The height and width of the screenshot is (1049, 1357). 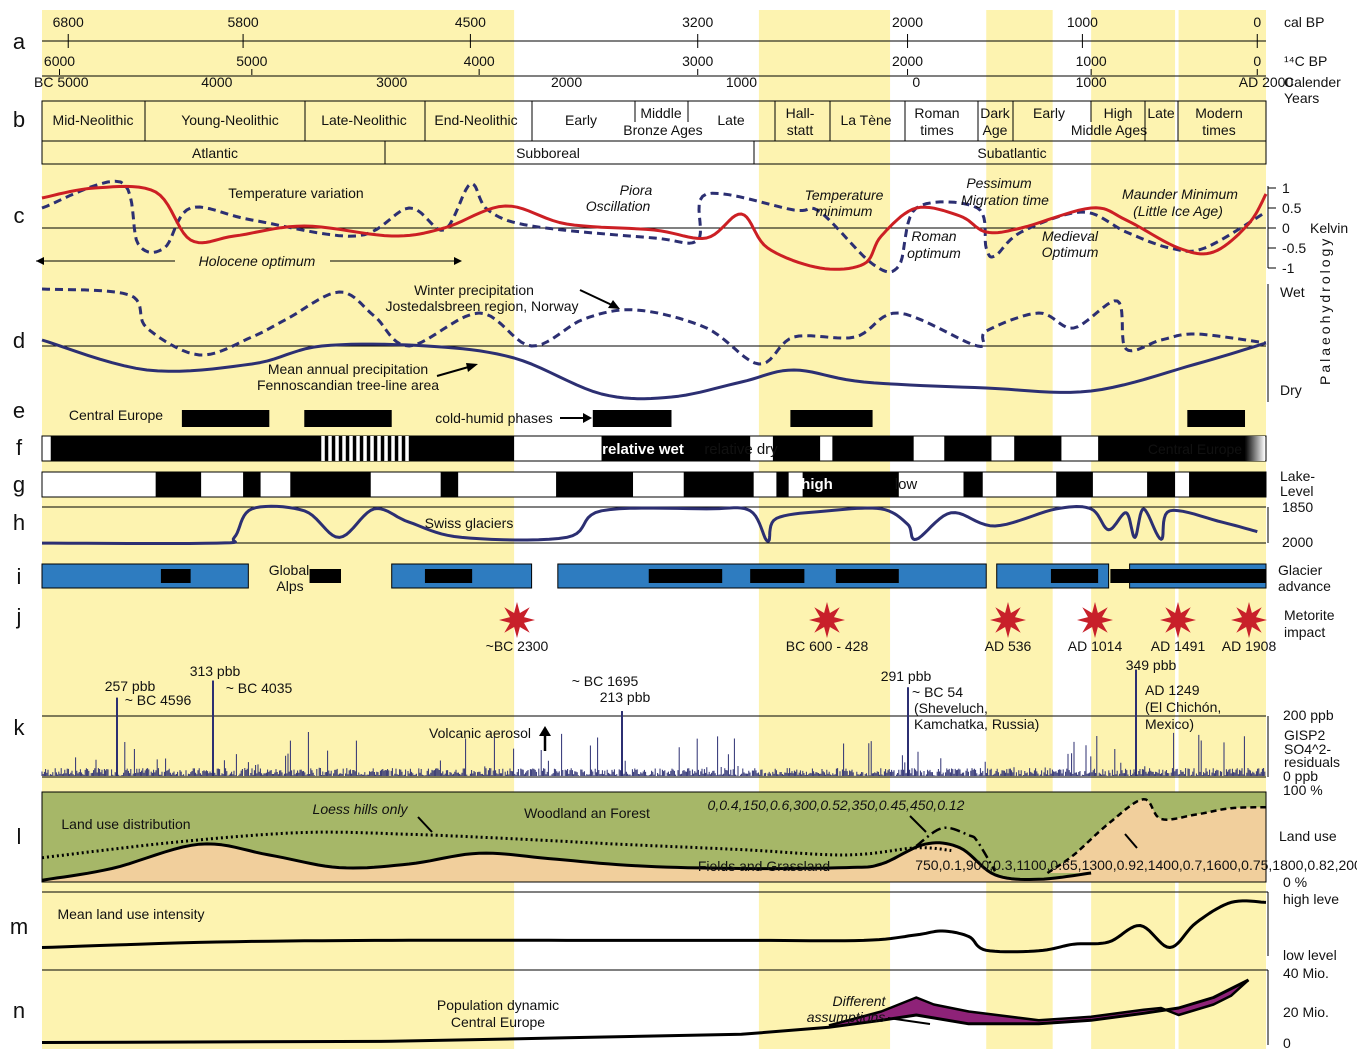 What do you see at coordinates (59, 61) in the screenshot?
I see `c14-bp-tick: 6000` at bounding box center [59, 61].